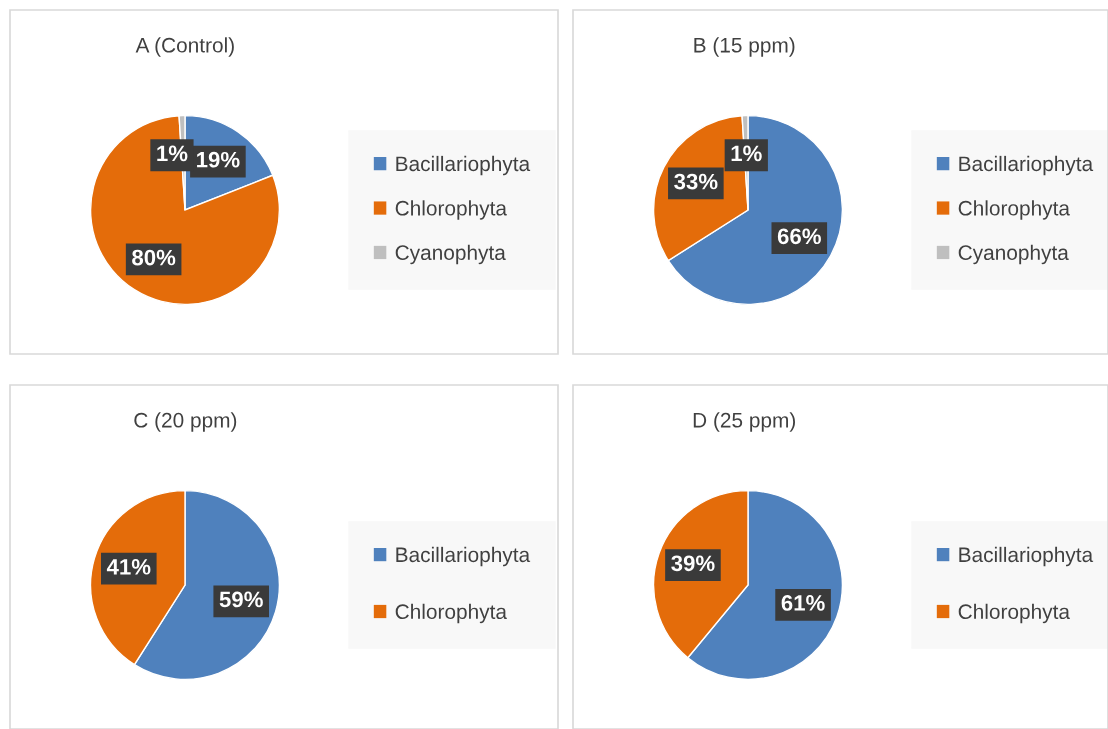 The image size is (1108, 729). What do you see at coordinates (696, 181) in the screenshot?
I see `data-label: 33%` at bounding box center [696, 181].